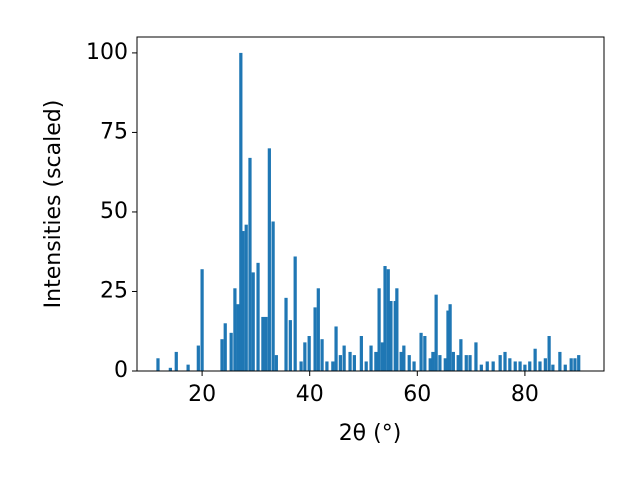 The height and width of the screenshot is (480, 640). Describe the element at coordinates (310, 394) in the screenshot. I see `x-tick-label: 40` at that location.